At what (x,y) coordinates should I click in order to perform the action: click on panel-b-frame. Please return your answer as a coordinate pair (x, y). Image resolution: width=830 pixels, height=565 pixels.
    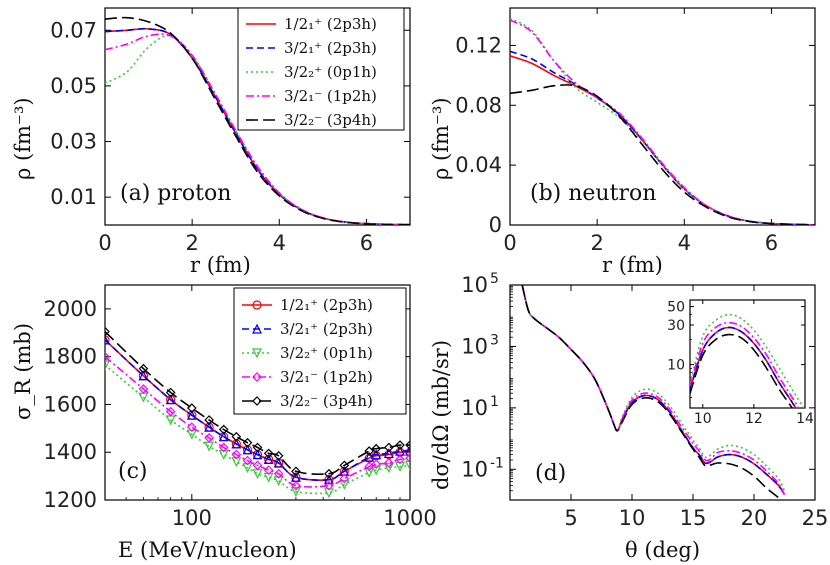
    Looking at the image, I should click on (662, 116).